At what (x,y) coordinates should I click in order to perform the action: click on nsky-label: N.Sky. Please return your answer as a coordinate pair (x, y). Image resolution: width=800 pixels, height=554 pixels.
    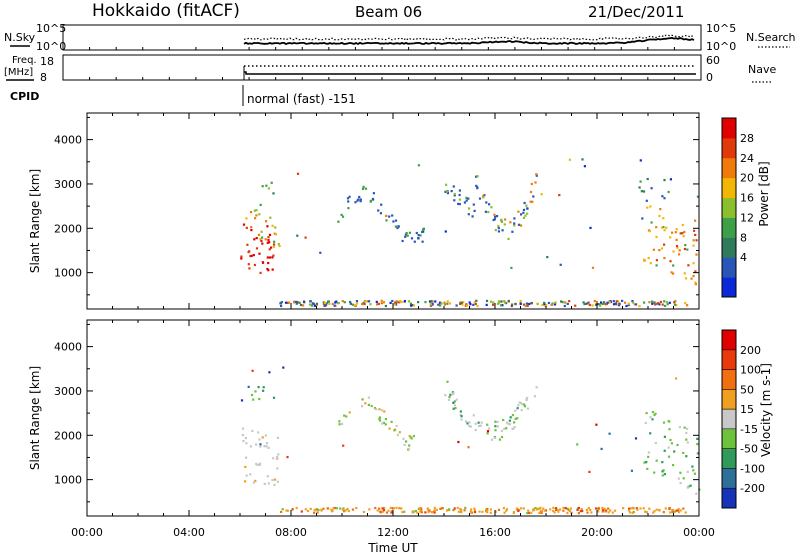
    Looking at the image, I should click on (20, 37).